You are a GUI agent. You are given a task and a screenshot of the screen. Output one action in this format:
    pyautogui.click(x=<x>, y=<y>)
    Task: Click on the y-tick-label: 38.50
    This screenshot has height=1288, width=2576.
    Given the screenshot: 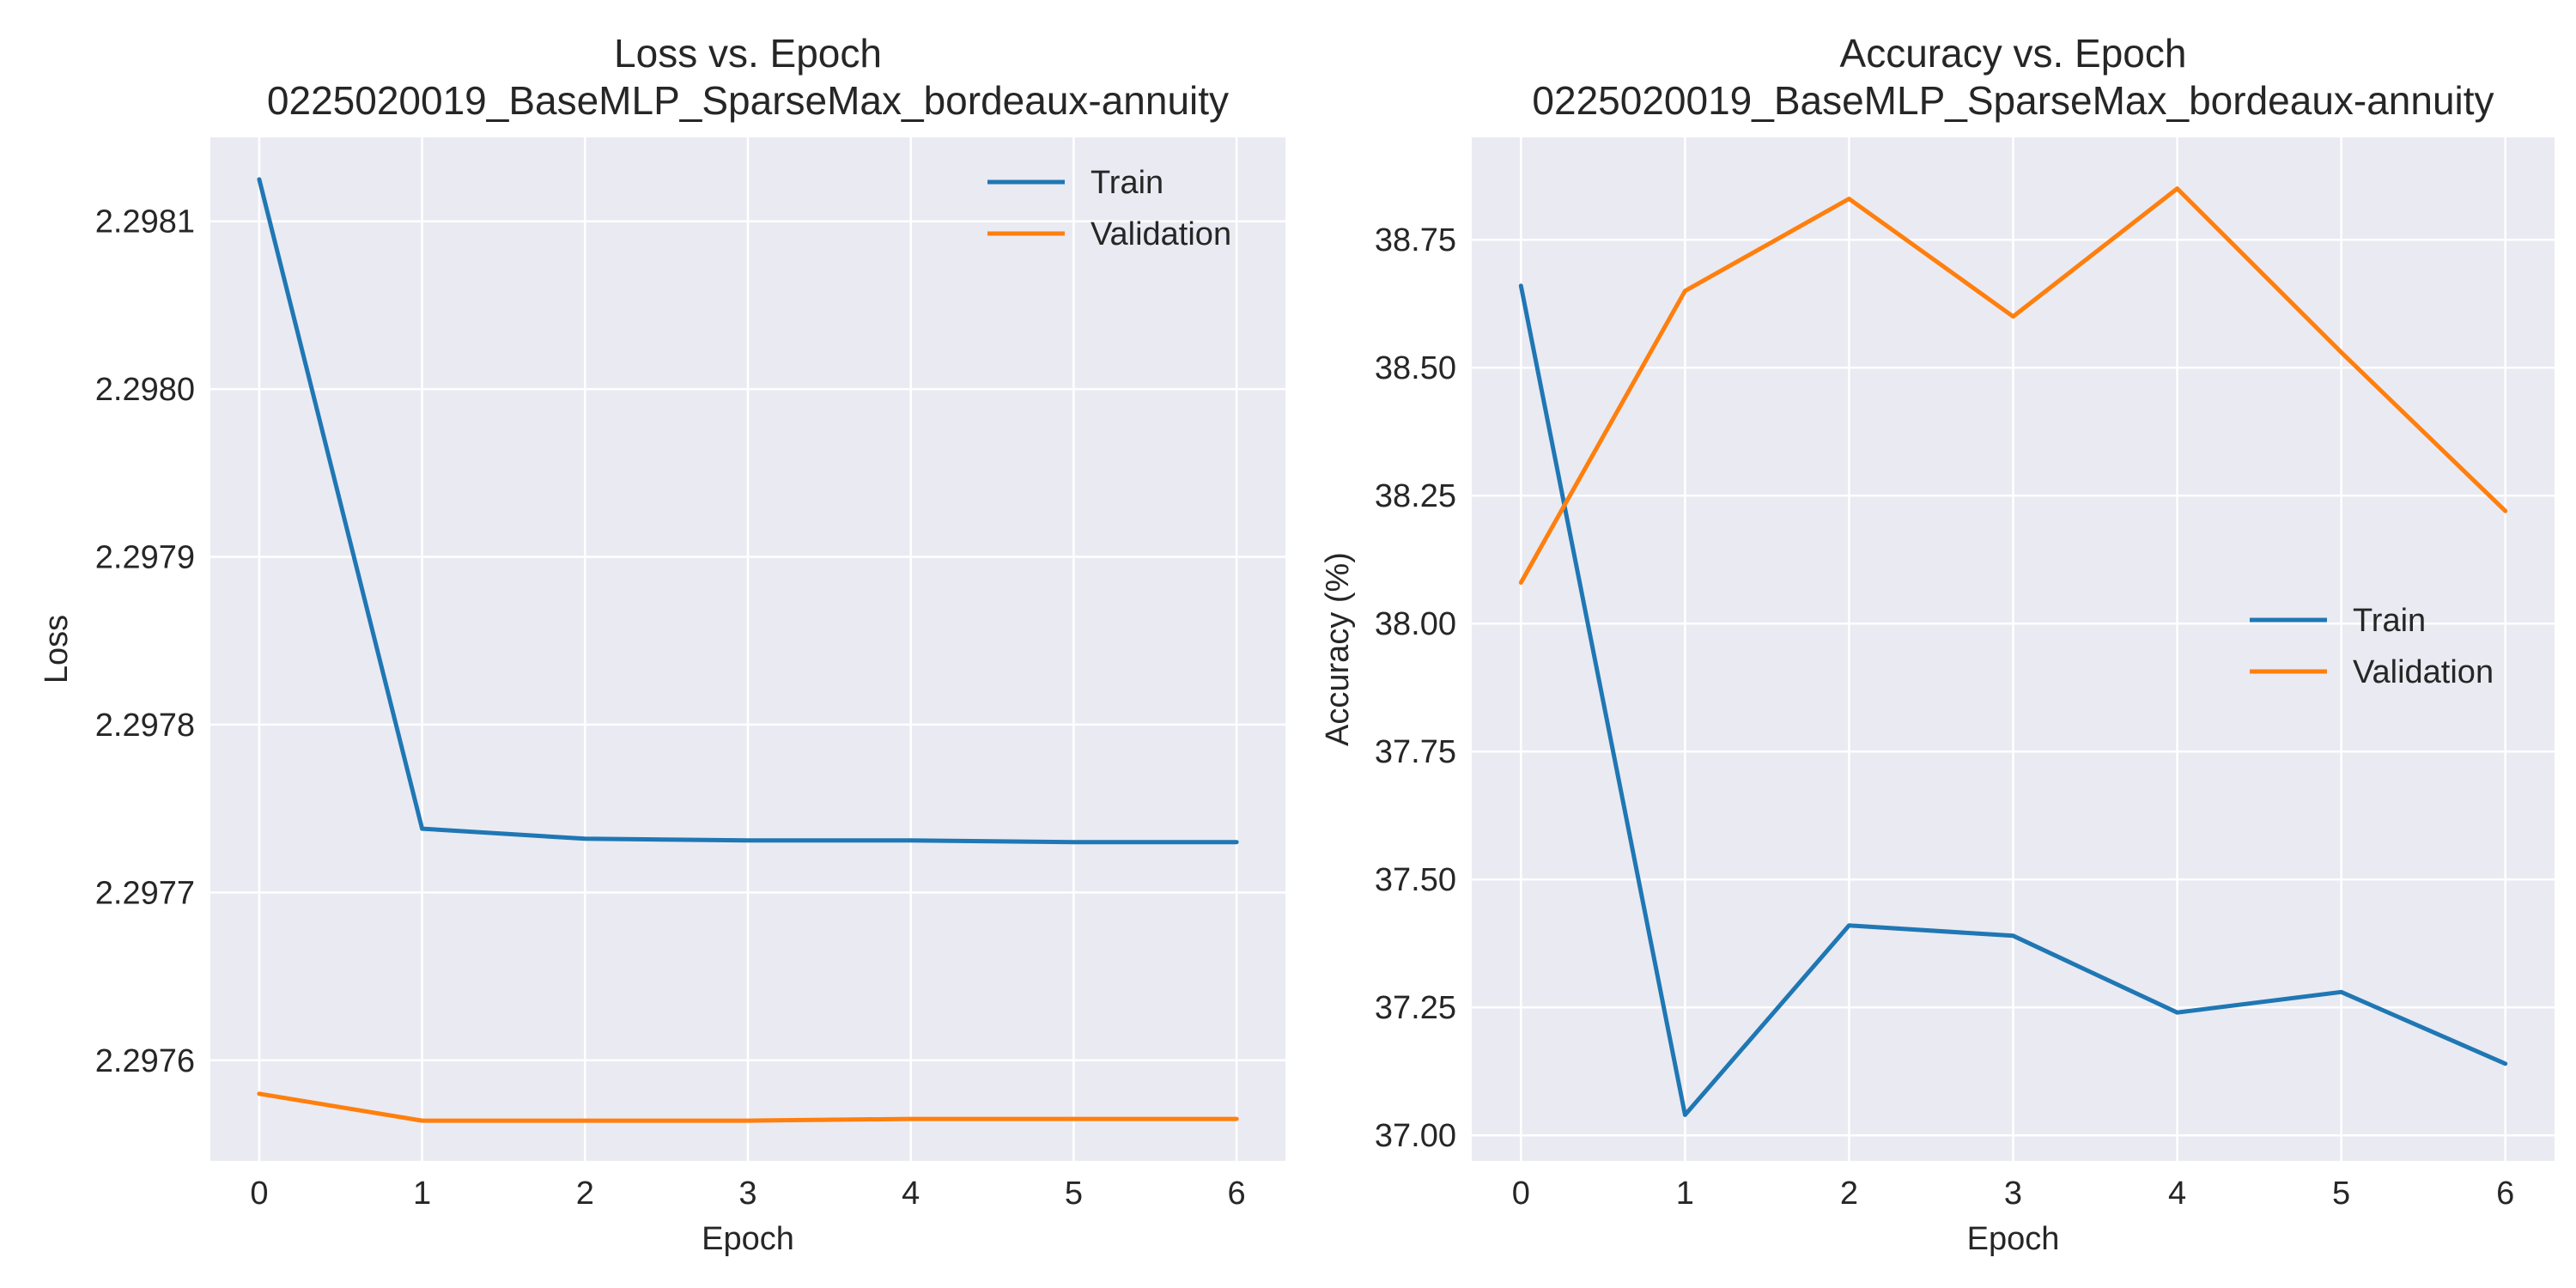 What is the action you would take?
    pyautogui.click(x=1415, y=368)
    